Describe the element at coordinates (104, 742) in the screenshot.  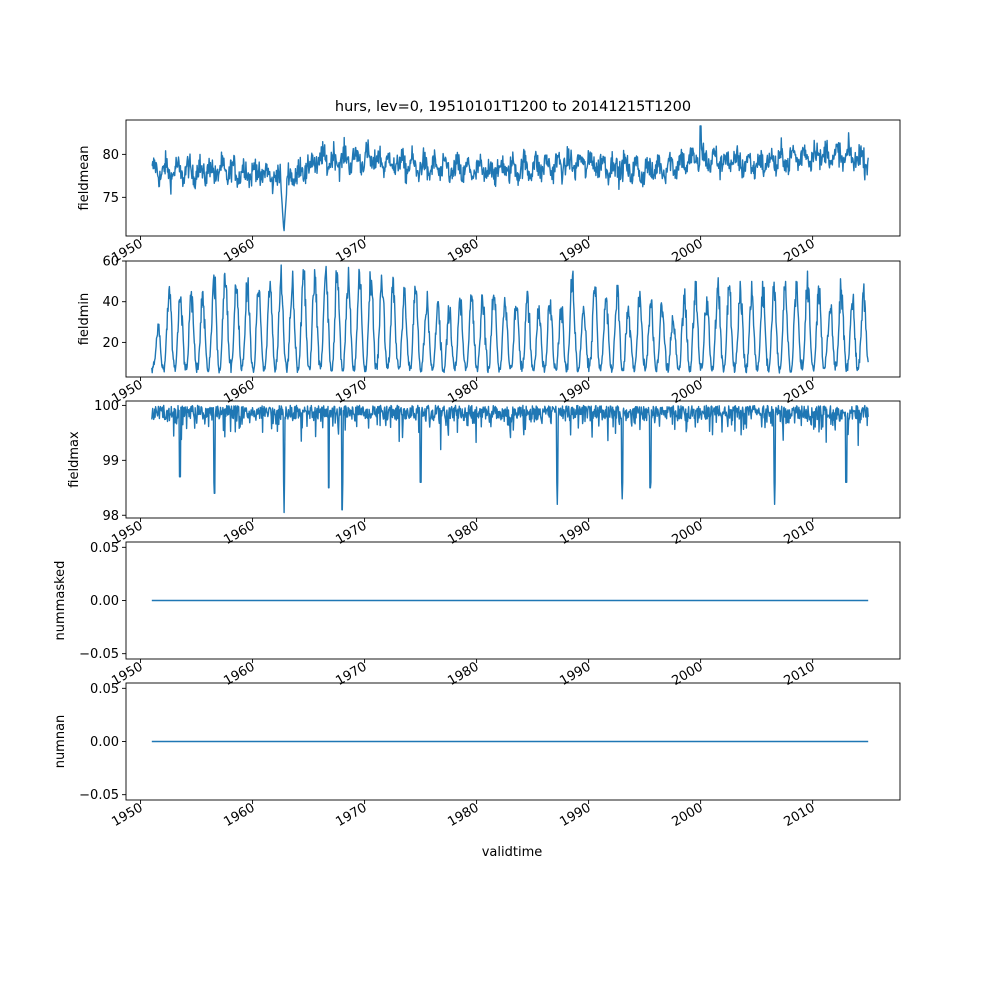
I see `numnan-ytick-label: 0.00` at that location.